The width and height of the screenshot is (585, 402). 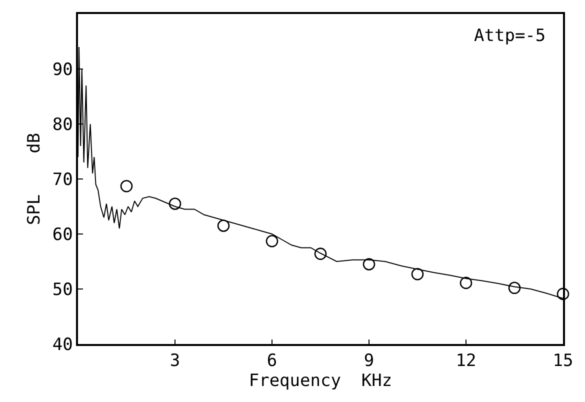 What do you see at coordinates (62, 290) in the screenshot?
I see `y-tick-label: 50` at bounding box center [62, 290].